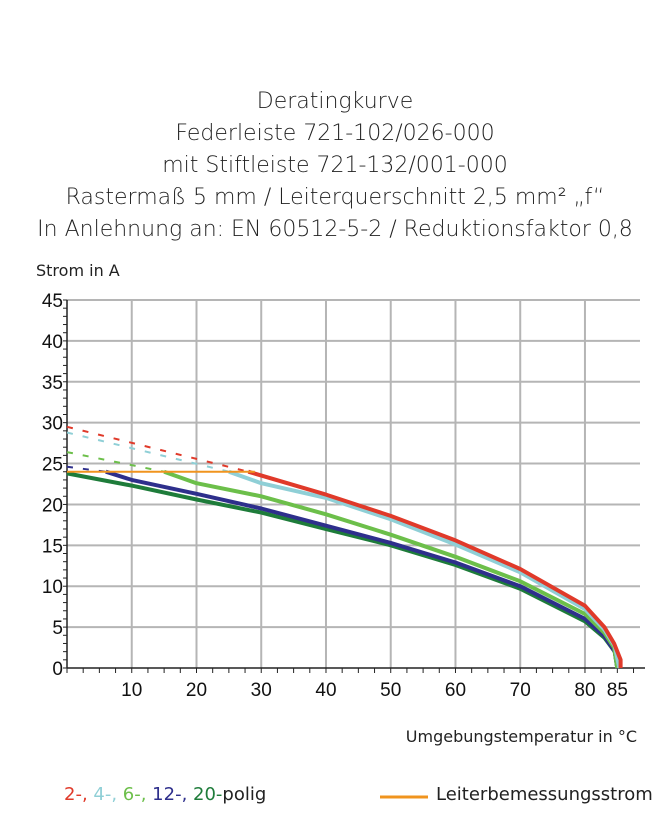  I want to click on x-axis-label: Umgebungstemperatur in °C, so click(521, 736).